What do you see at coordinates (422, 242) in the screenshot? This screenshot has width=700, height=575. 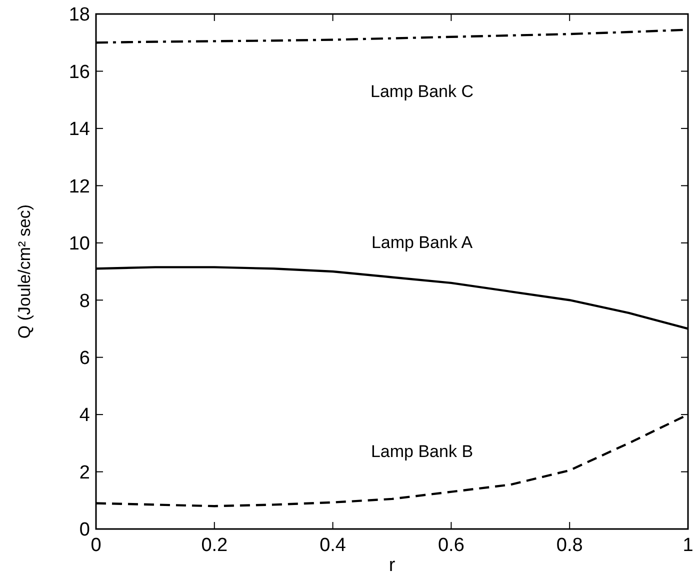 I see `series-label: Lamp Bank A` at bounding box center [422, 242].